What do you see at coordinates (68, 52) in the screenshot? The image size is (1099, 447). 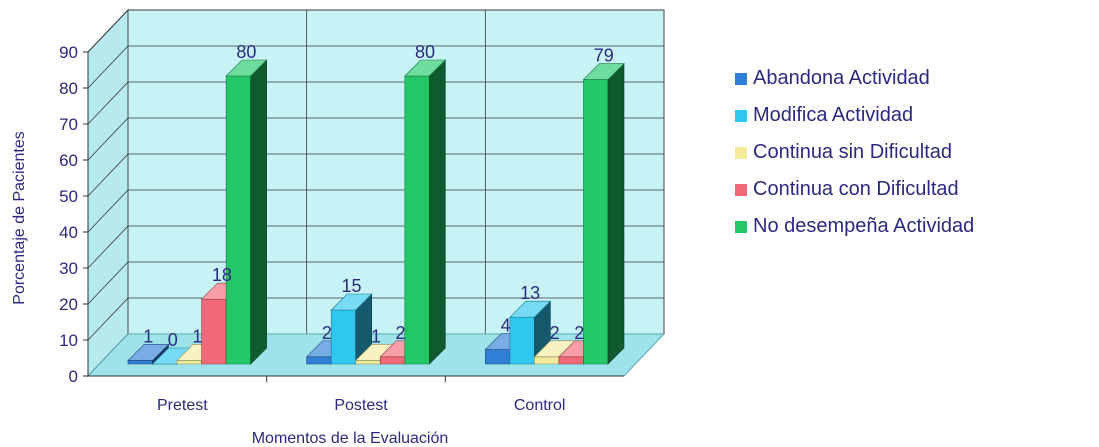 I see `y-tick-label: 90` at bounding box center [68, 52].